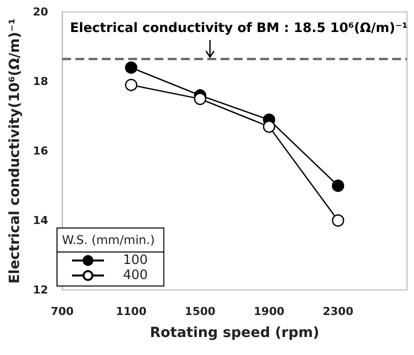  Describe the element at coordinates (200, 311) in the screenshot. I see `x-tick-label: 1500` at that location.